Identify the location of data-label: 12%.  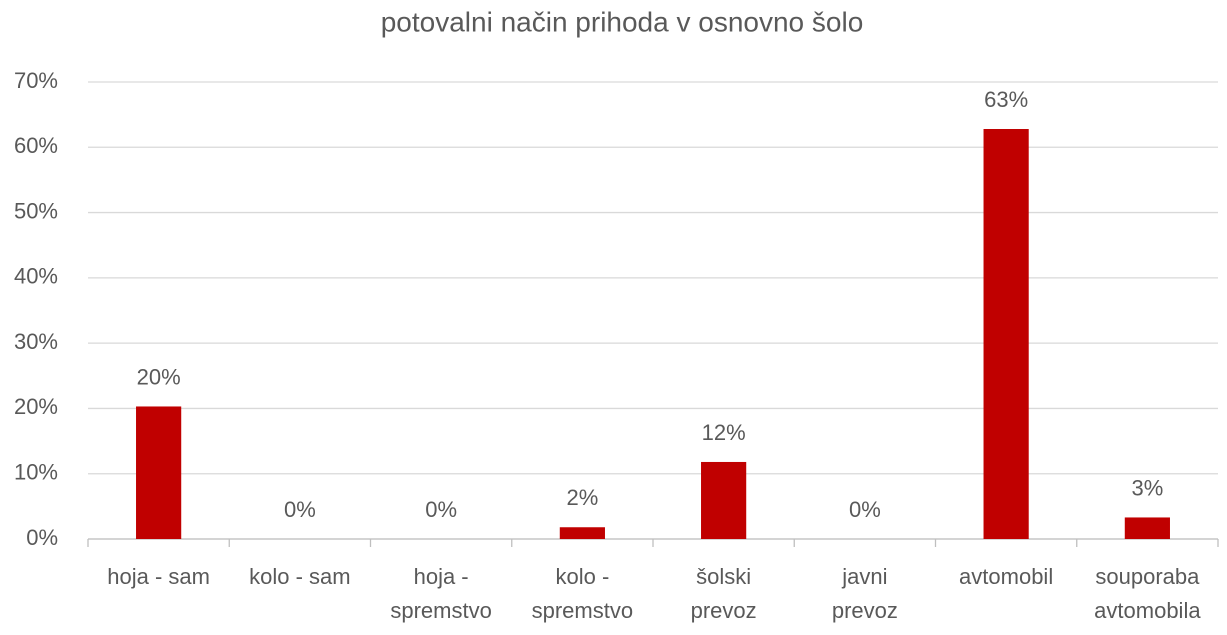
(724, 432).